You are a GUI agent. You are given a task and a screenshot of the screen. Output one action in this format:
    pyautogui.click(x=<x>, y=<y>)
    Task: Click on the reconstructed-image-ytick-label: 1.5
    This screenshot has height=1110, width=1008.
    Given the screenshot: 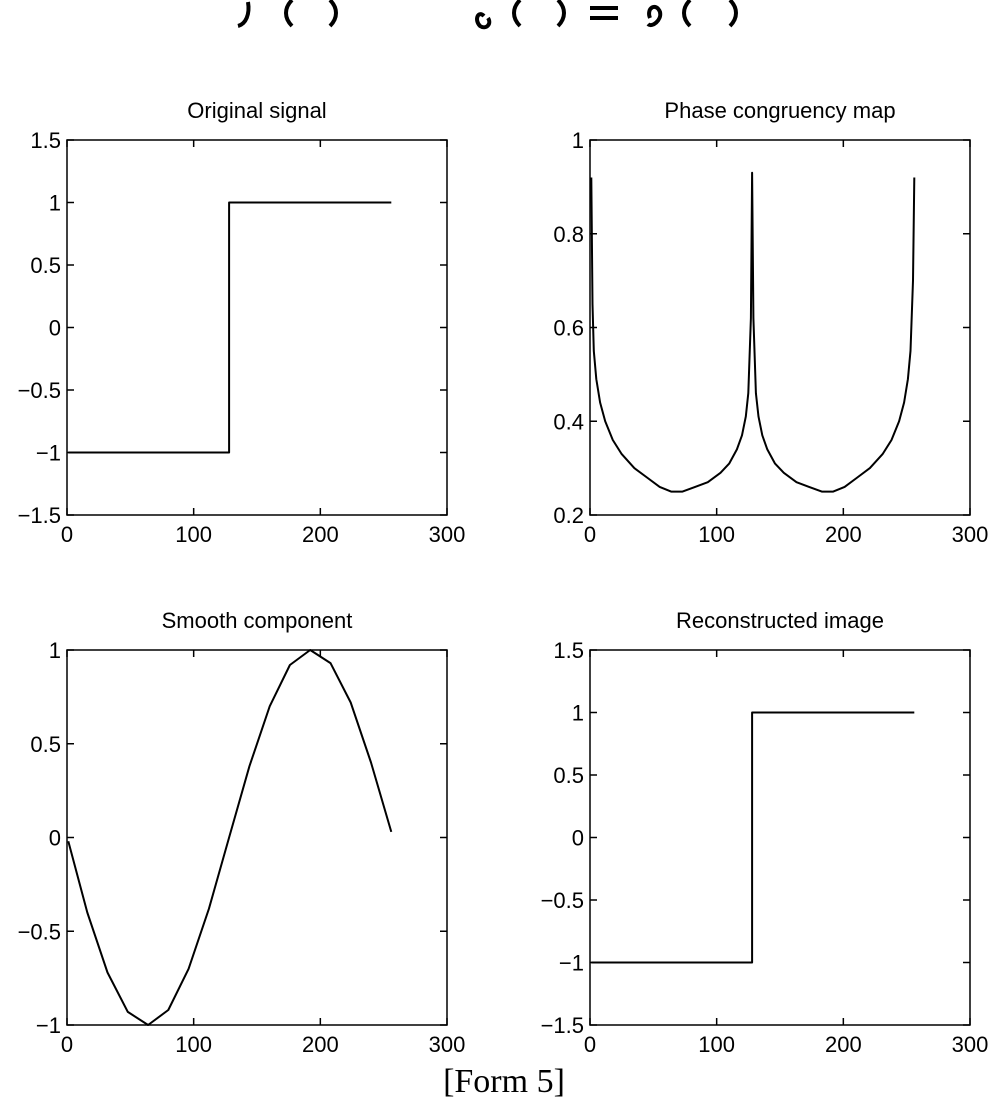 What is the action you would take?
    pyautogui.click(x=568, y=650)
    